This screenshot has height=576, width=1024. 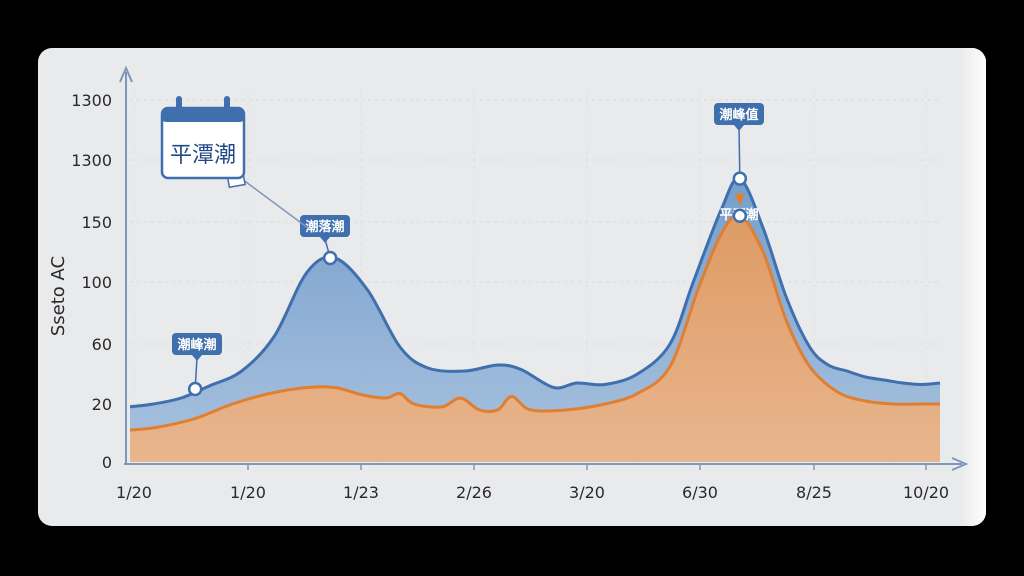 I want to click on y-axis-arrow, so click(x=126, y=74).